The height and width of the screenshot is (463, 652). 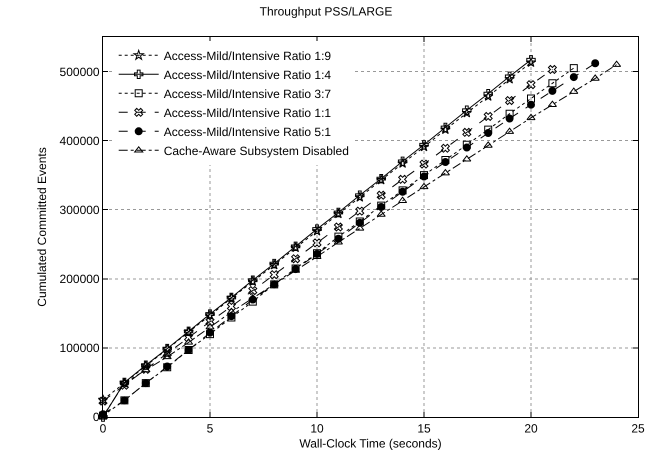 What do you see at coordinates (638, 428) in the screenshot?
I see `x-tick-label: 25` at bounding box center [638, 428].